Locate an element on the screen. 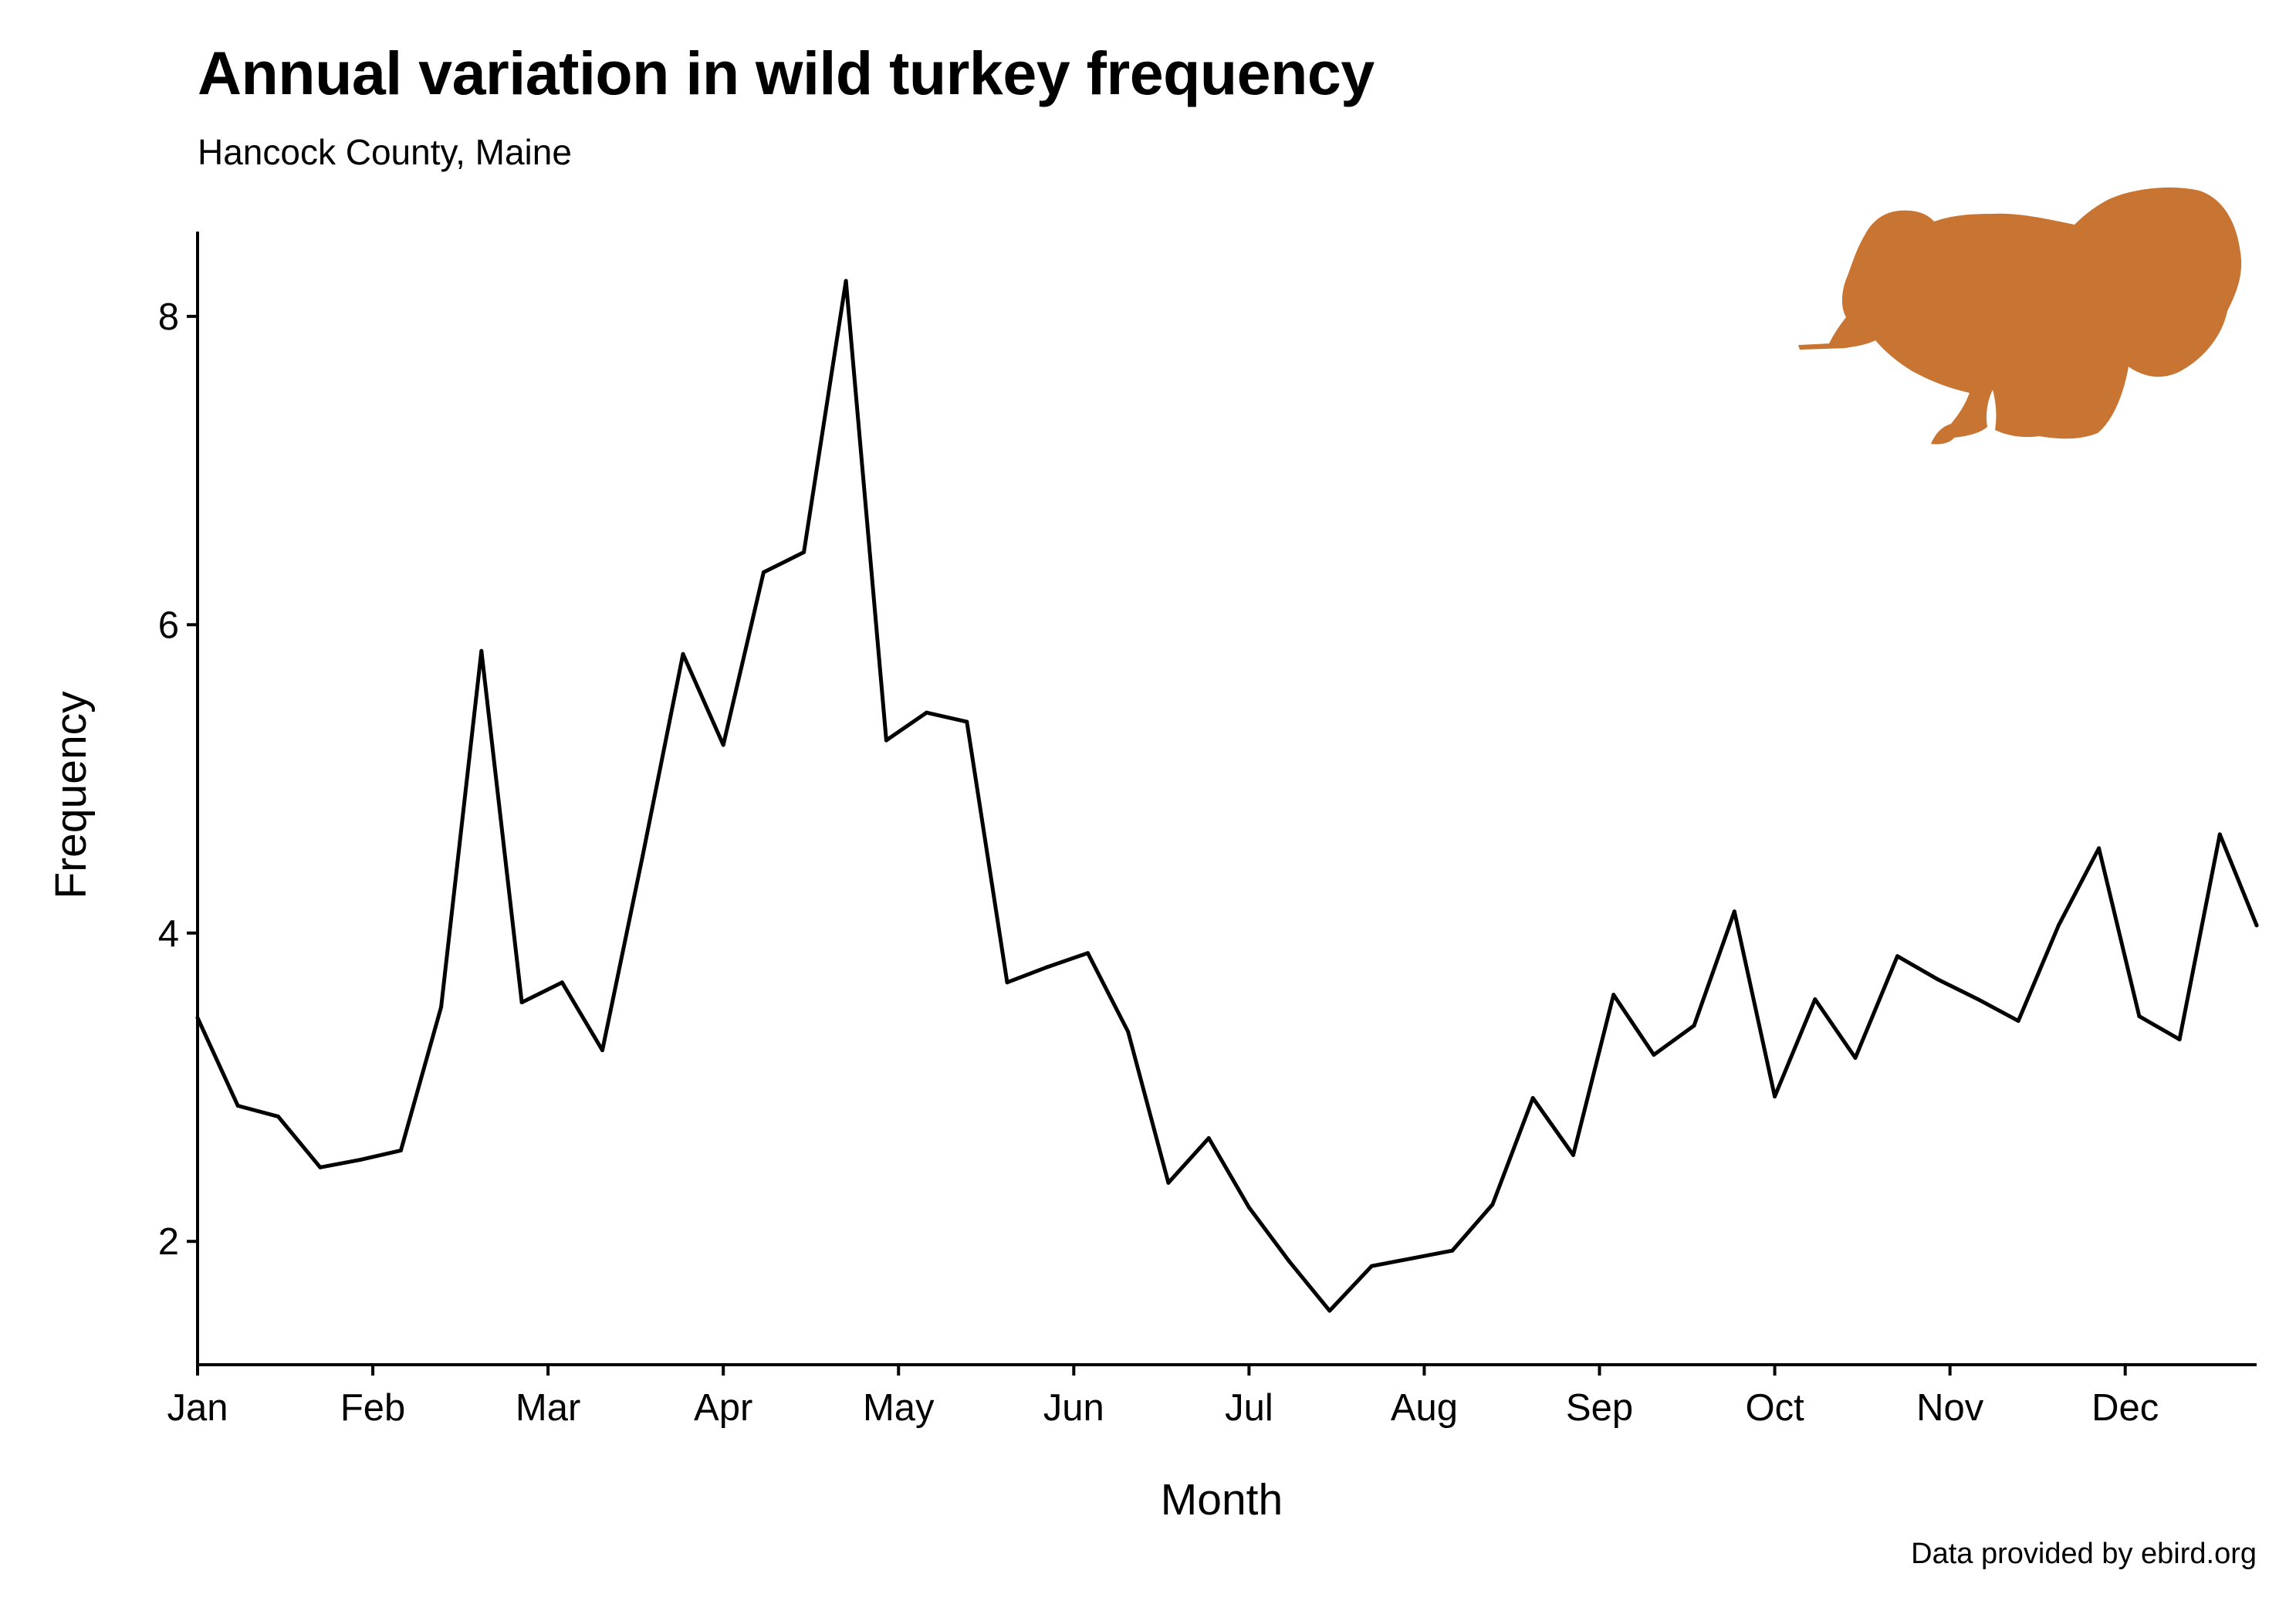 The width and height of the screenshot is (2296, 1621). chart-subtitle: Hancock County, Maine is located at coordinates (385, 152).